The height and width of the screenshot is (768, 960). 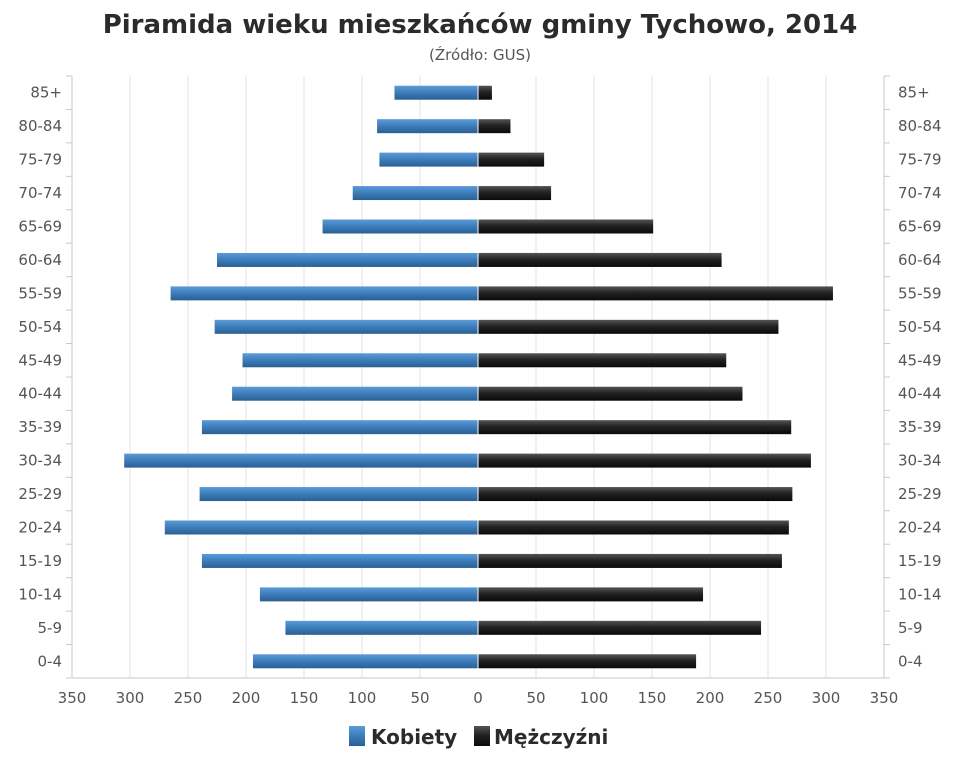 What do you see at coordinates (40, 193) in the screenshot?
I see `y-category-label-left: 70-74` at bounding box center [40, 193].